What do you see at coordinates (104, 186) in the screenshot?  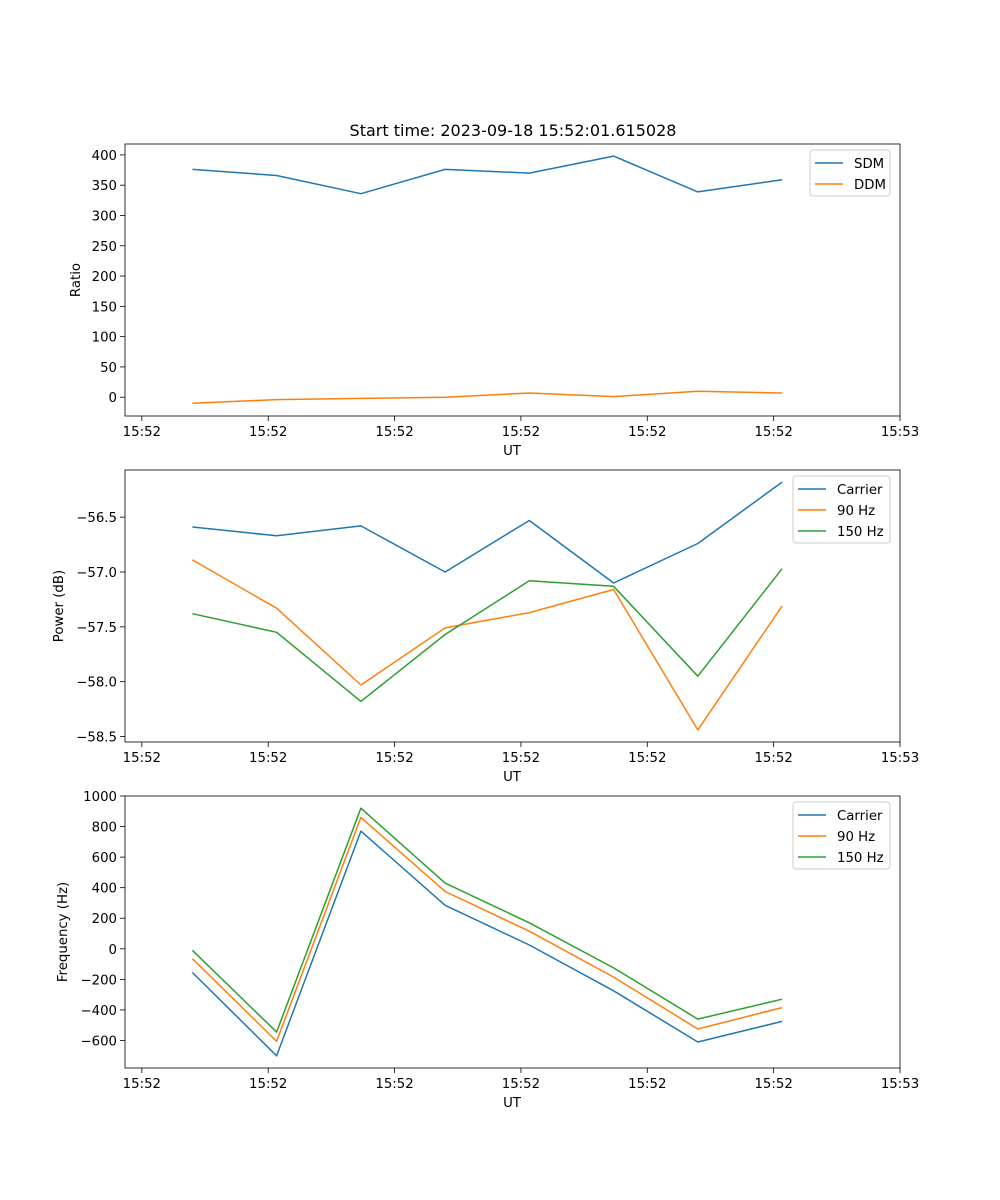 I see `y-tick-label: 350` at bounding box center [104, 186].